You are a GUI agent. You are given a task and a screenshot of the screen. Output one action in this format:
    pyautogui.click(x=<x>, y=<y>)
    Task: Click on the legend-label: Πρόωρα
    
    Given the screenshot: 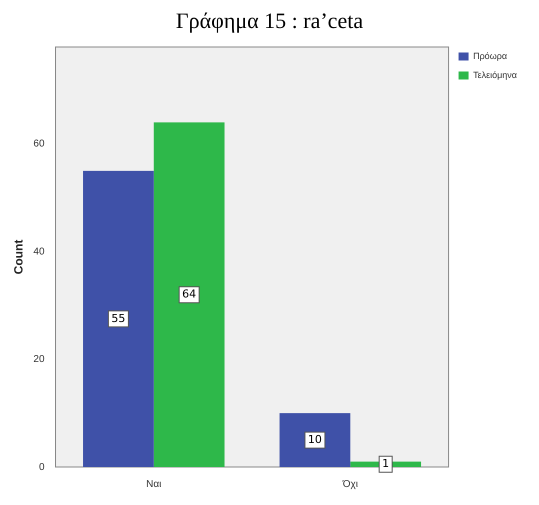 What is the action you would take?
    pyautogui.click(x=490, y=55)
    